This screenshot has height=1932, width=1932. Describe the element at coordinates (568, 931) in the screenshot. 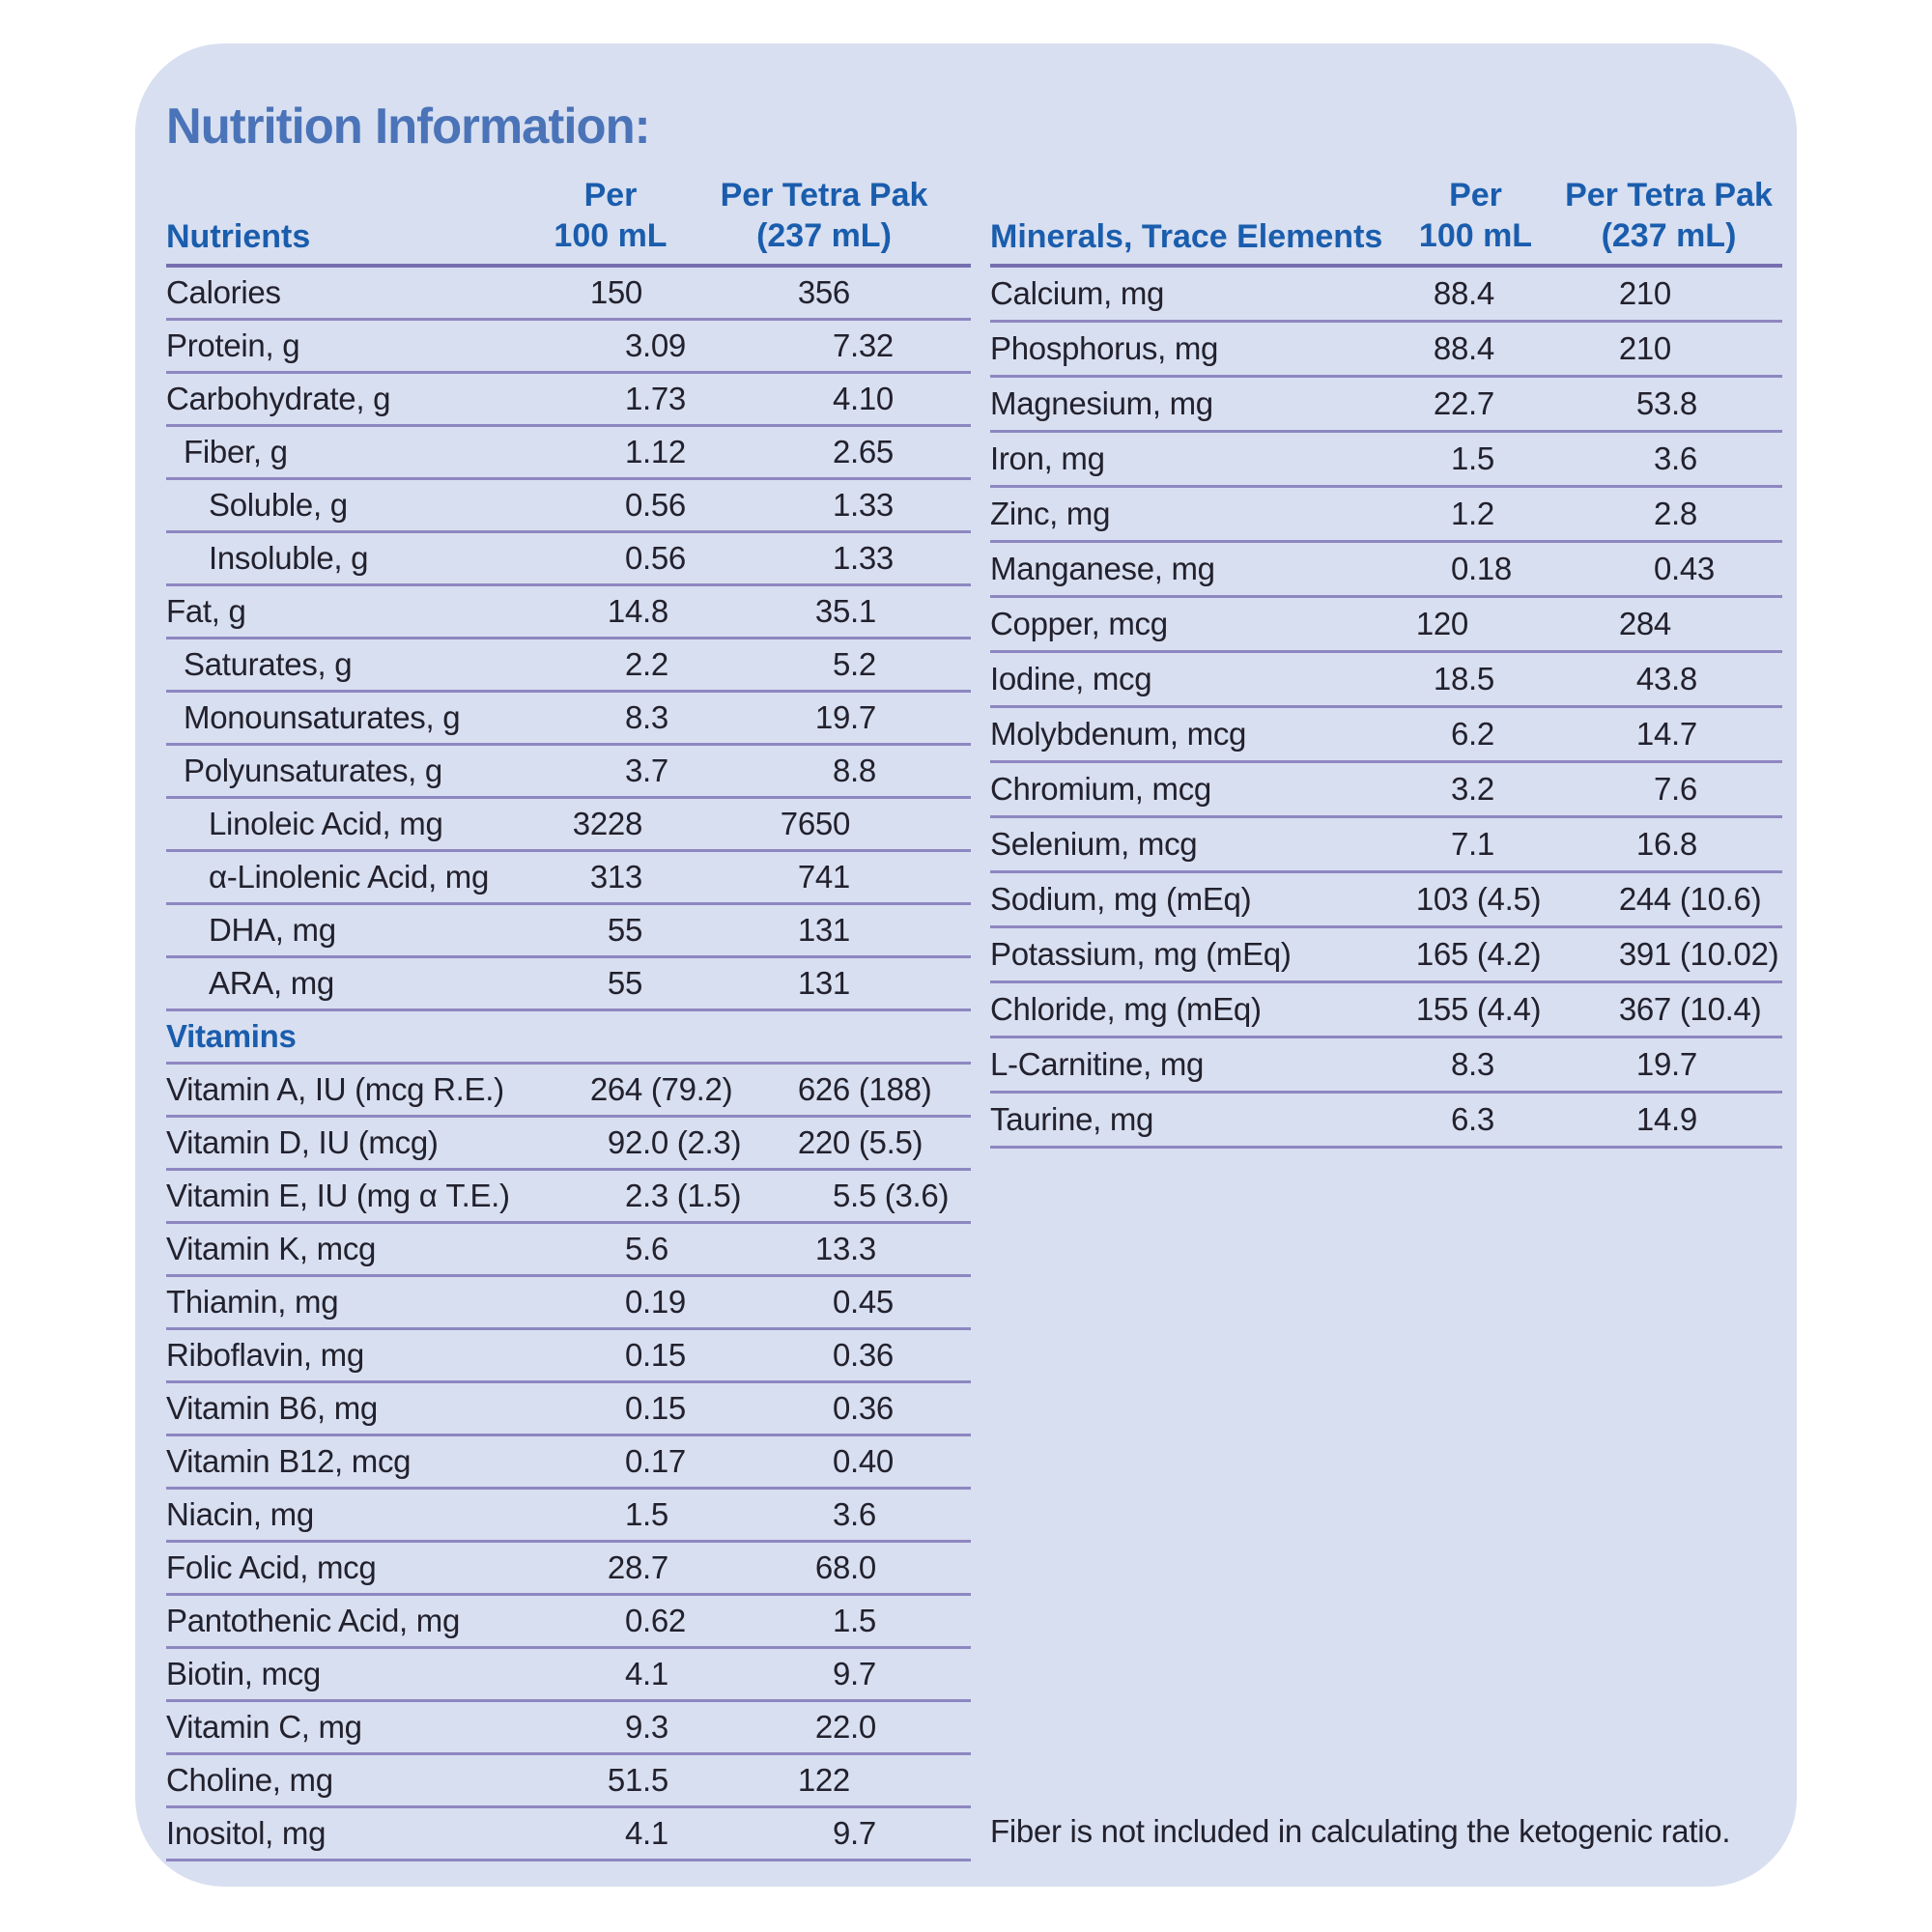

I see `table-row: DHA, mg 55 131` at that location.